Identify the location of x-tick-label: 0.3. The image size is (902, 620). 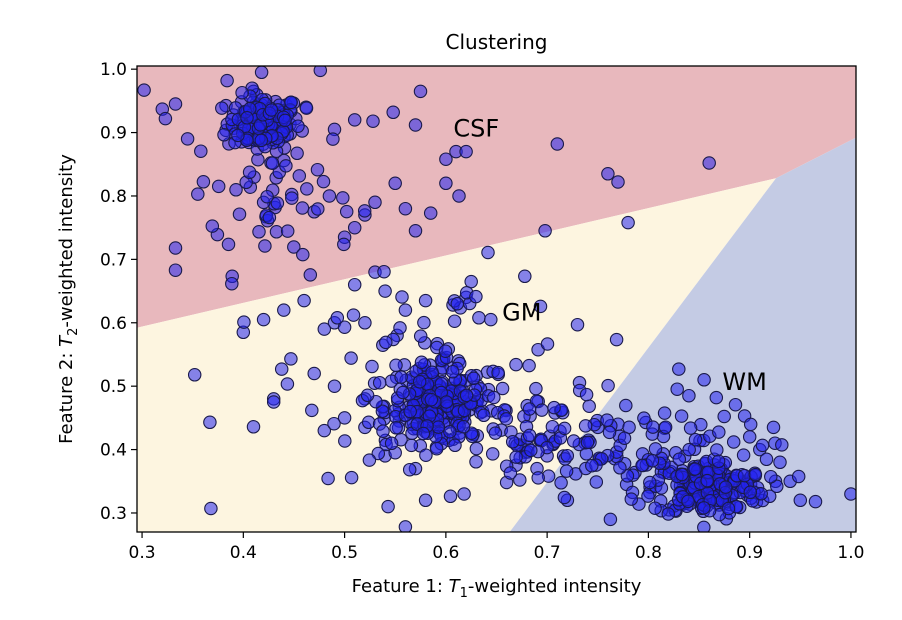
(142, 553).